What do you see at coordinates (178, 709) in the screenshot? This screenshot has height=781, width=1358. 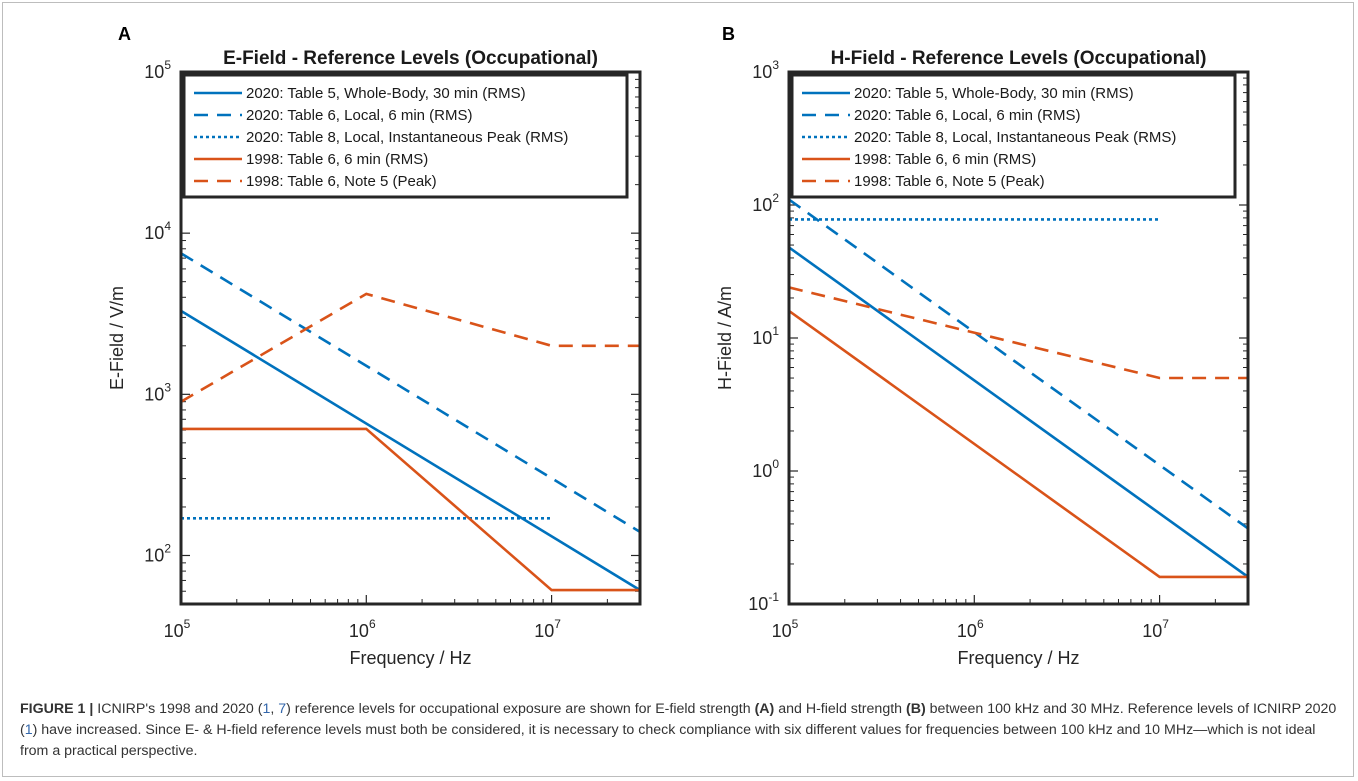 I see `caption-text: ICNIRP's 1998 and 2020 (` at bounding box center [178, 709].